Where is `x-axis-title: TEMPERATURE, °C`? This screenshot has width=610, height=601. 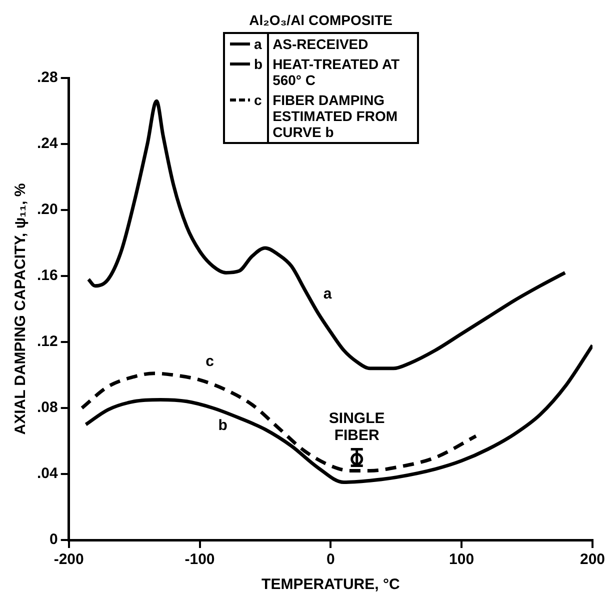
x-axis-title: TEMPERATURE, °C is located at coordinates (331, 585).